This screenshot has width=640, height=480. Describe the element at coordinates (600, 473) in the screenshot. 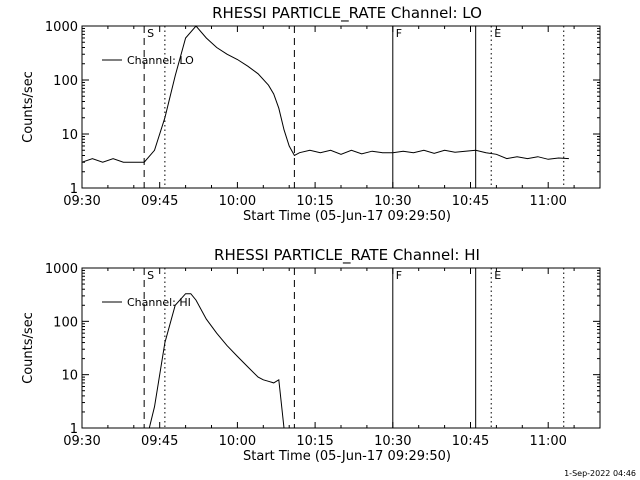

I see `footer-timestamp: 1-Sep-2022 04:46` at that location.